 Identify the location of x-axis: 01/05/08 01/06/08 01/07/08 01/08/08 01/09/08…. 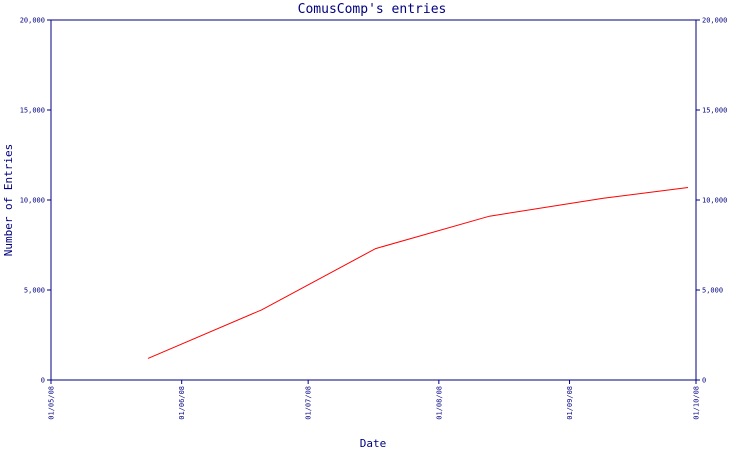
(374, 400).